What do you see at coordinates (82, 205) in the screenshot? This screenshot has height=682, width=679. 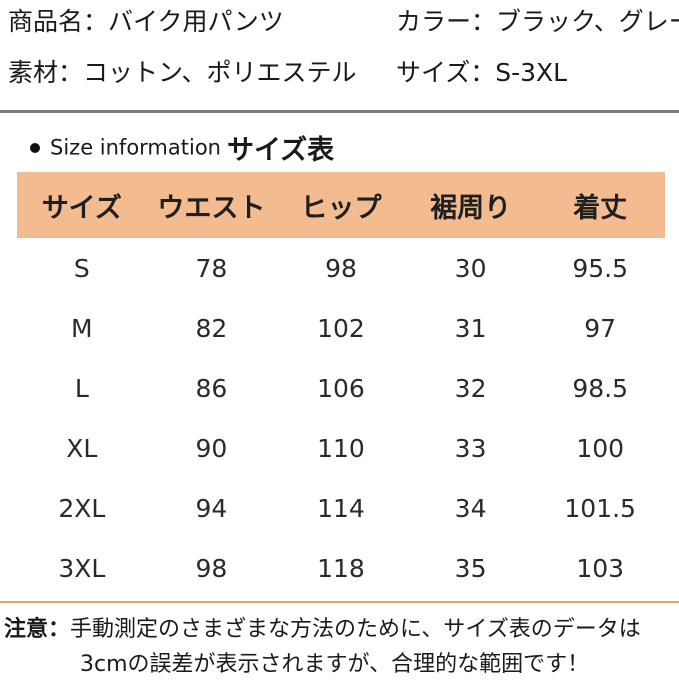 I see `header-size: サイズ` at bounding box center [82, 205].